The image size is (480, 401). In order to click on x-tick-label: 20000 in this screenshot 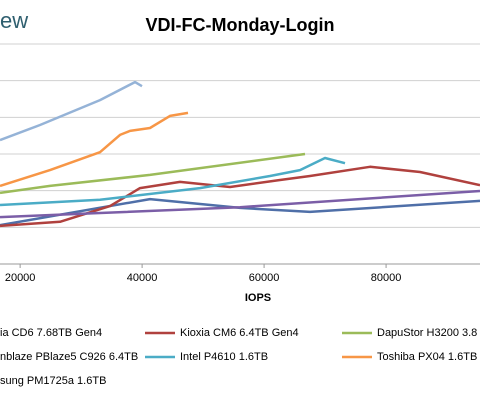, I will do `click(20, 278)`.